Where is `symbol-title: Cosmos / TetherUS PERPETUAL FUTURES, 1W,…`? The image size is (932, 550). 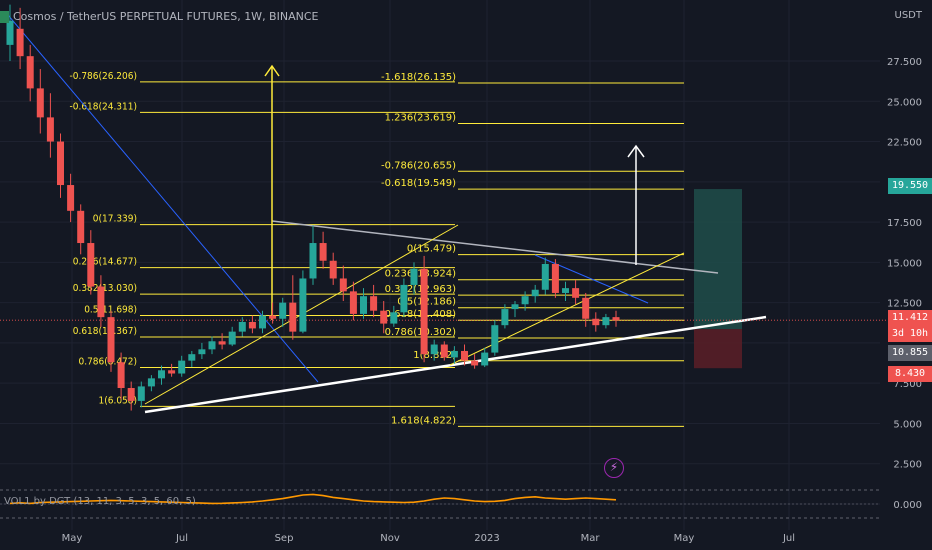
symbol-title: Cosmos / TetherUS PERPETUAL FUTURES, 1W,… is located at coordinates (166, 16).